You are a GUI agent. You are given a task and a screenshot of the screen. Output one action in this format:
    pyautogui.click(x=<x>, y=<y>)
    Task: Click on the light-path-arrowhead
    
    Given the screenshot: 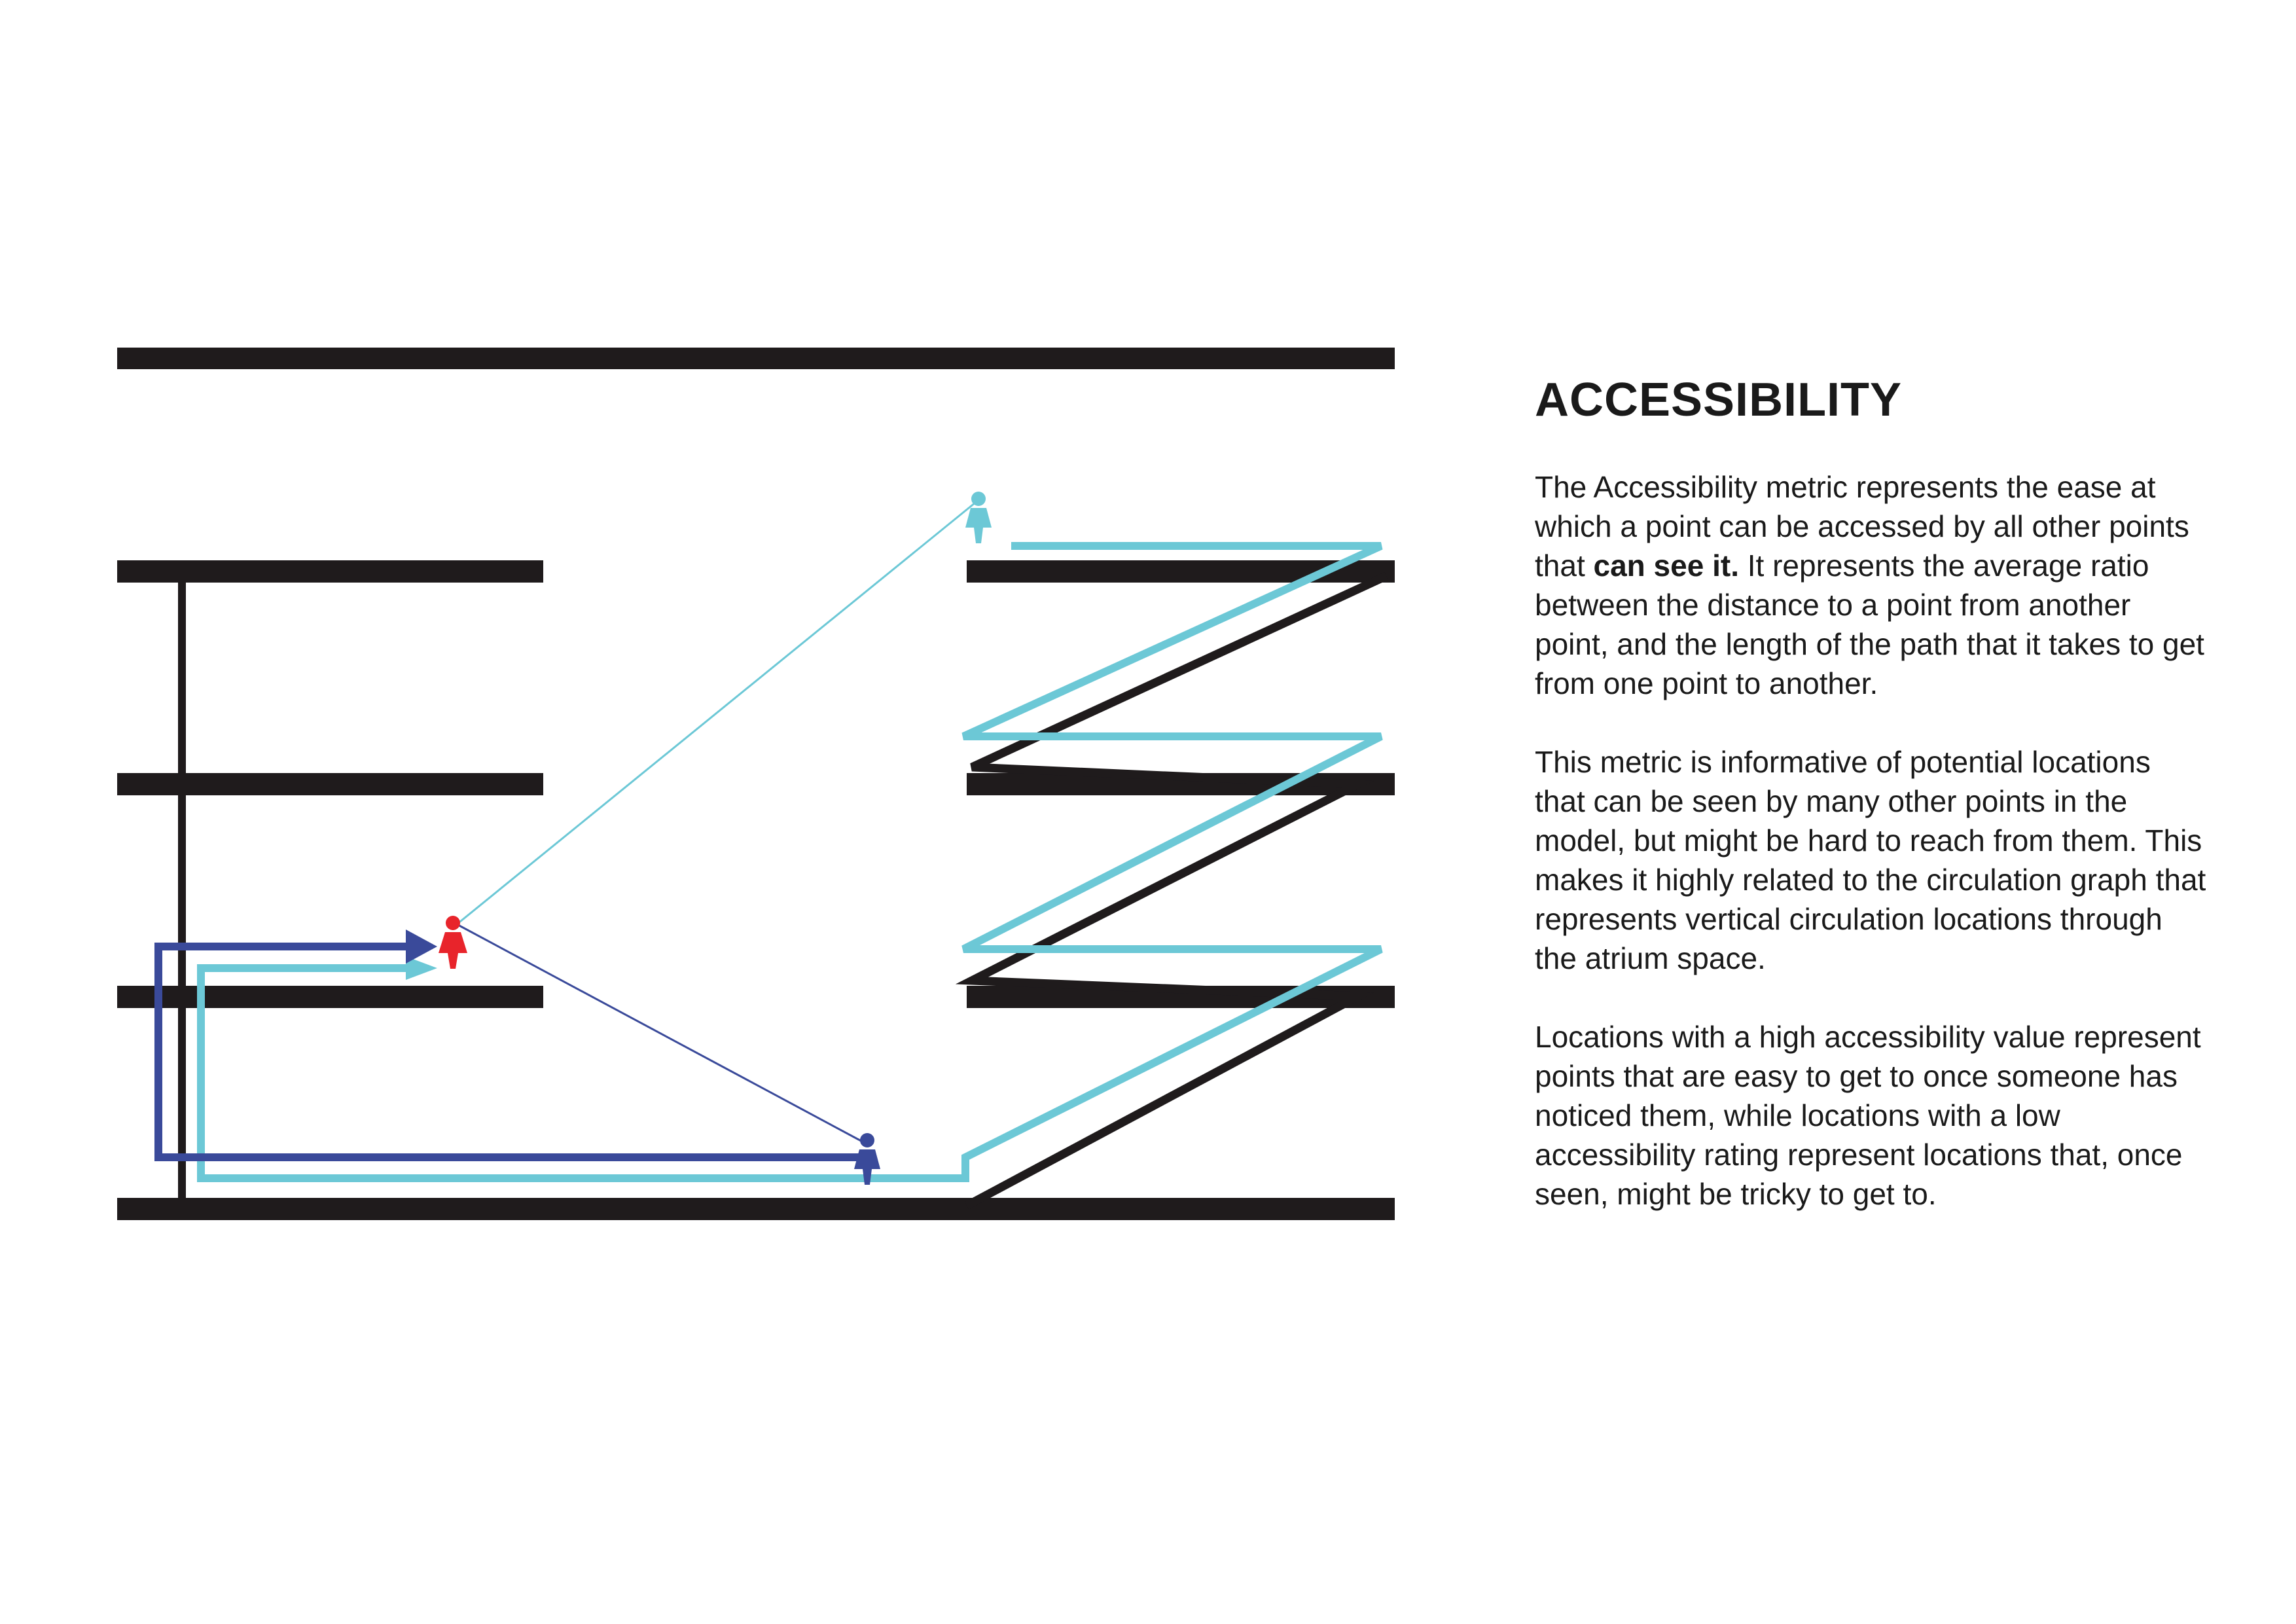 What is the action you would take?
    pyautogui.click(x=421, y=968)
    